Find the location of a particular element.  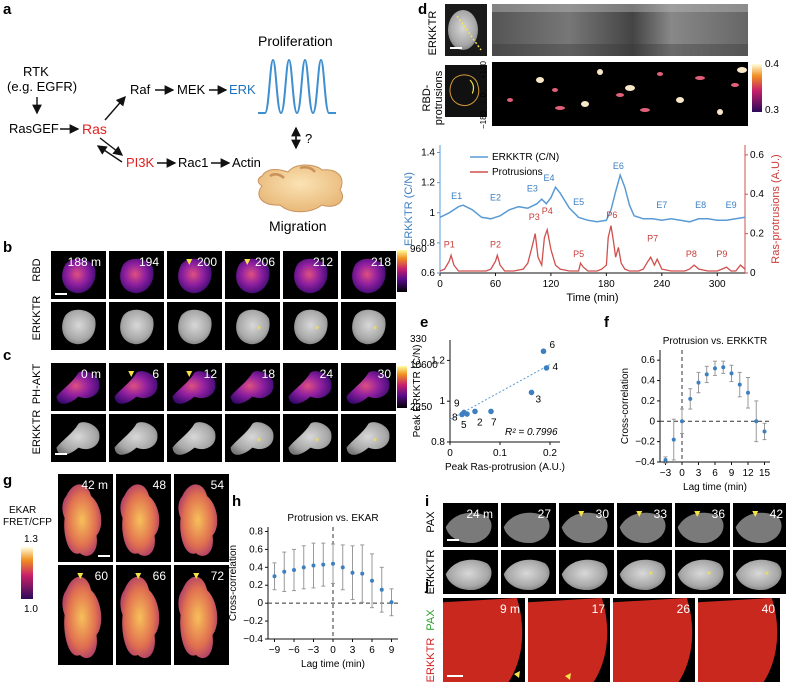

panel-label-b: b is located at coordinates (7, 247).